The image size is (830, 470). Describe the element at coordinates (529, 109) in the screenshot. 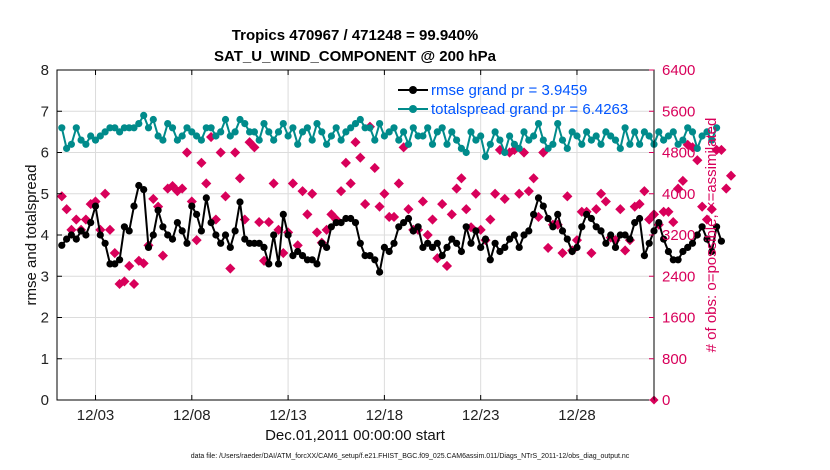

I see `legend-spread-label: totalspread grand pr = 6.4263` at that location.